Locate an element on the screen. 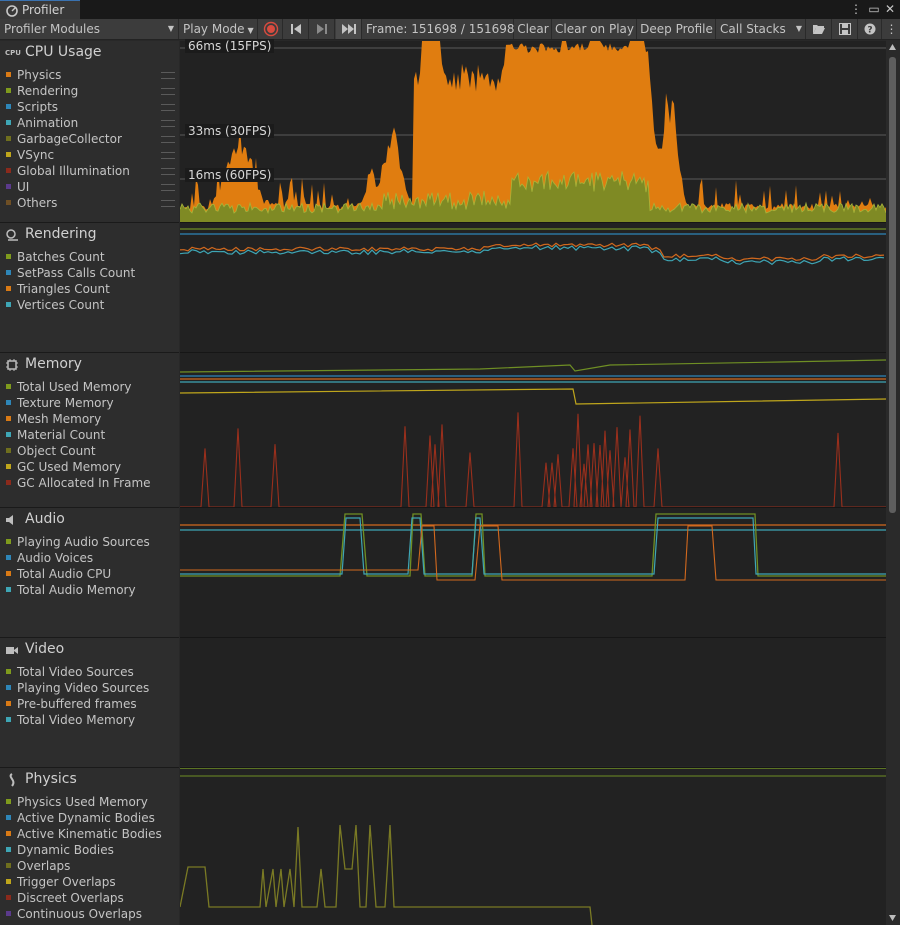  profiler-tab-icon is located at coordinates (12, 11).